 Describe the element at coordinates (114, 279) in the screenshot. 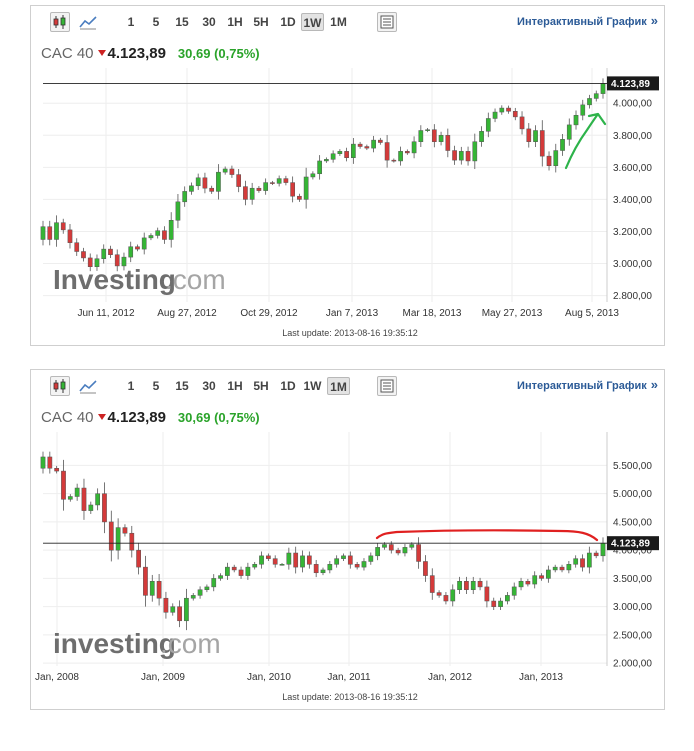

I see `watermark-logo: Investing` at that location.